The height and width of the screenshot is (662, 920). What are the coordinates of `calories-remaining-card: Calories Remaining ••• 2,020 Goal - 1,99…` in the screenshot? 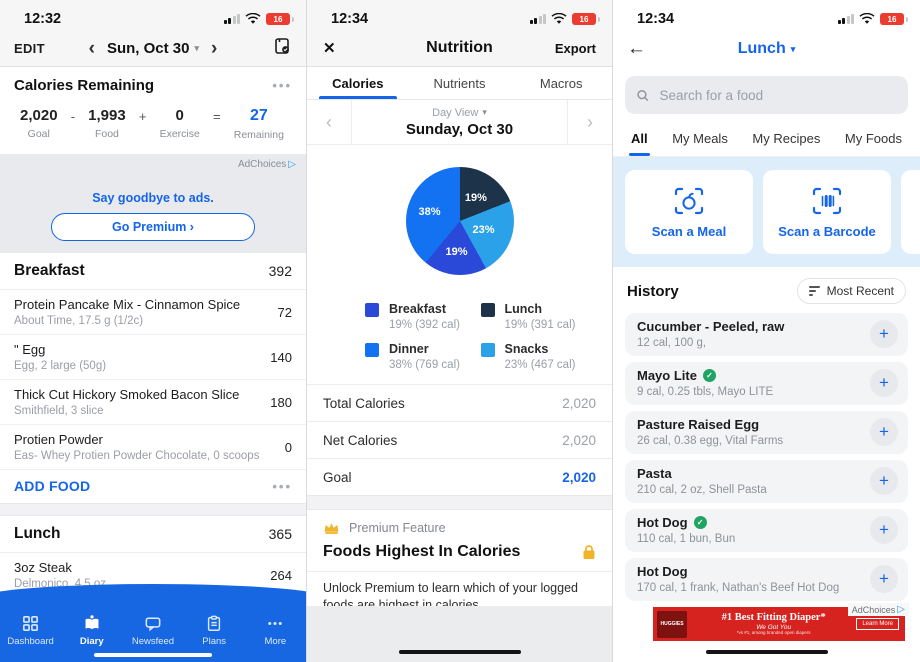 It's located at (153, 111).